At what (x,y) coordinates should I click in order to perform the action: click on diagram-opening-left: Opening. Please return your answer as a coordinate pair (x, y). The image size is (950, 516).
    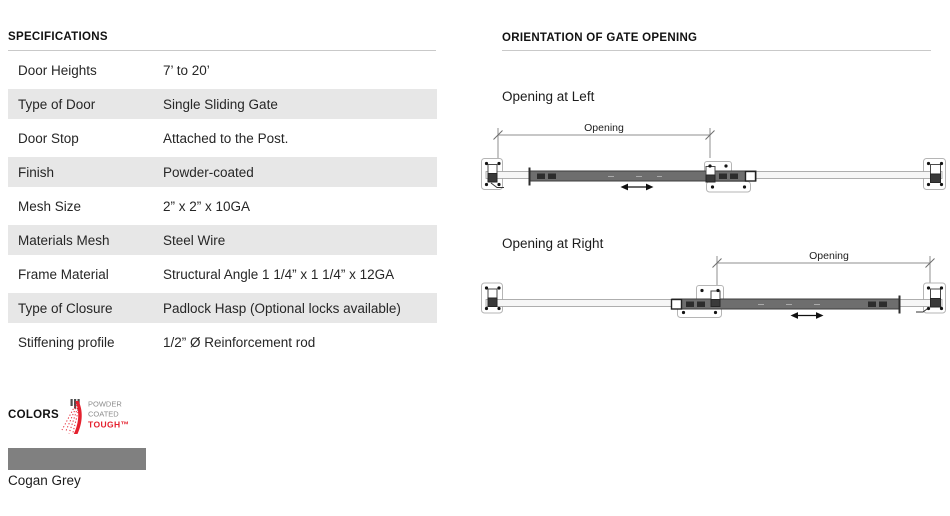
    Looking at the image, I should click on (713, 157).